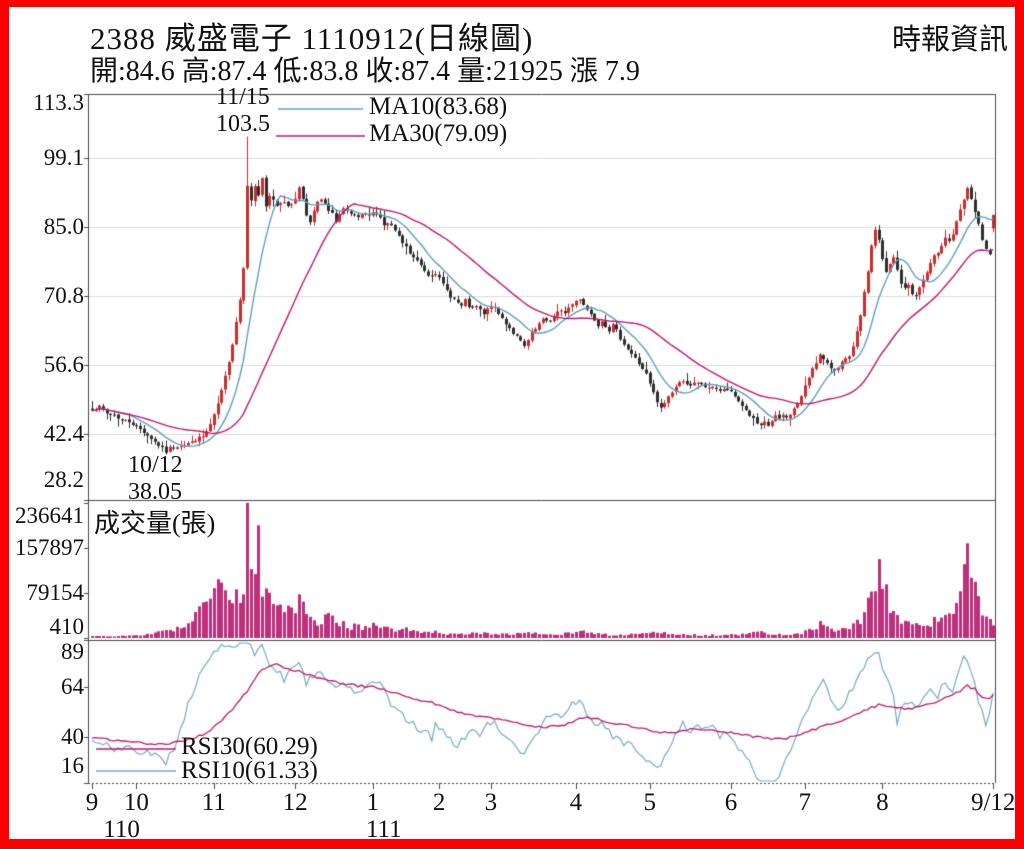  Describe the element at coordinates (63, 364) in the screenshot. I see `price-axis-label: 56.6` at that location.